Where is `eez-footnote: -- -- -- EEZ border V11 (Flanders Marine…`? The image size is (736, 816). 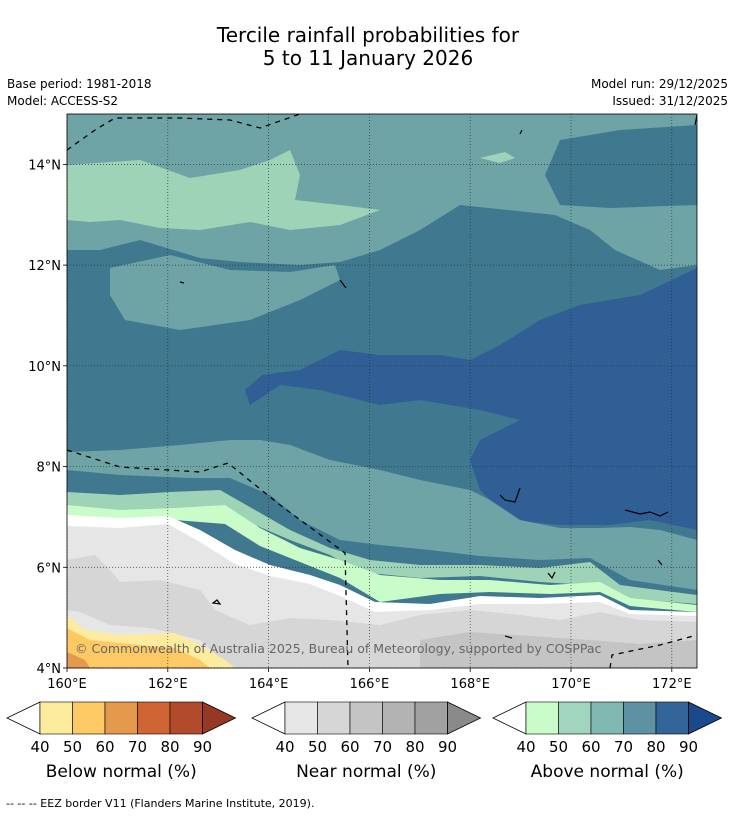
eez-footnote: -- -- -- EEZ border V11 (Flanders Marine… is located at coordinates (160, 803).